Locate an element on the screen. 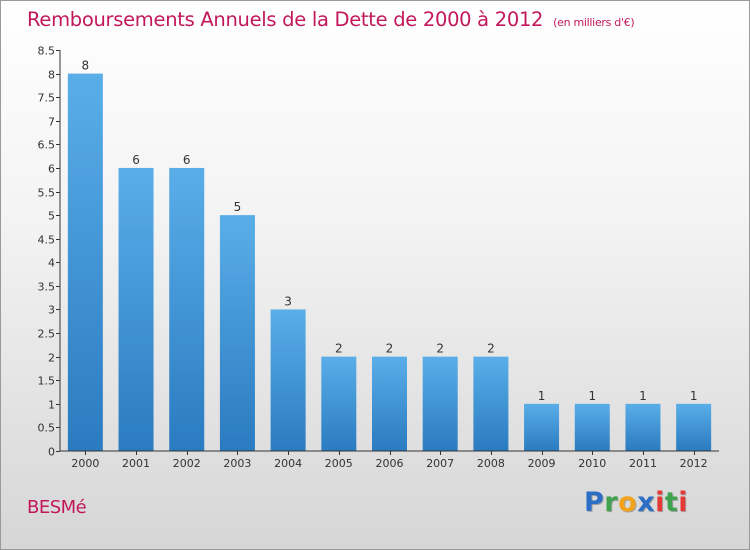 This screenshot has width=750, height=550. y-tick-label: 3 is located at coordinates (51, 310).